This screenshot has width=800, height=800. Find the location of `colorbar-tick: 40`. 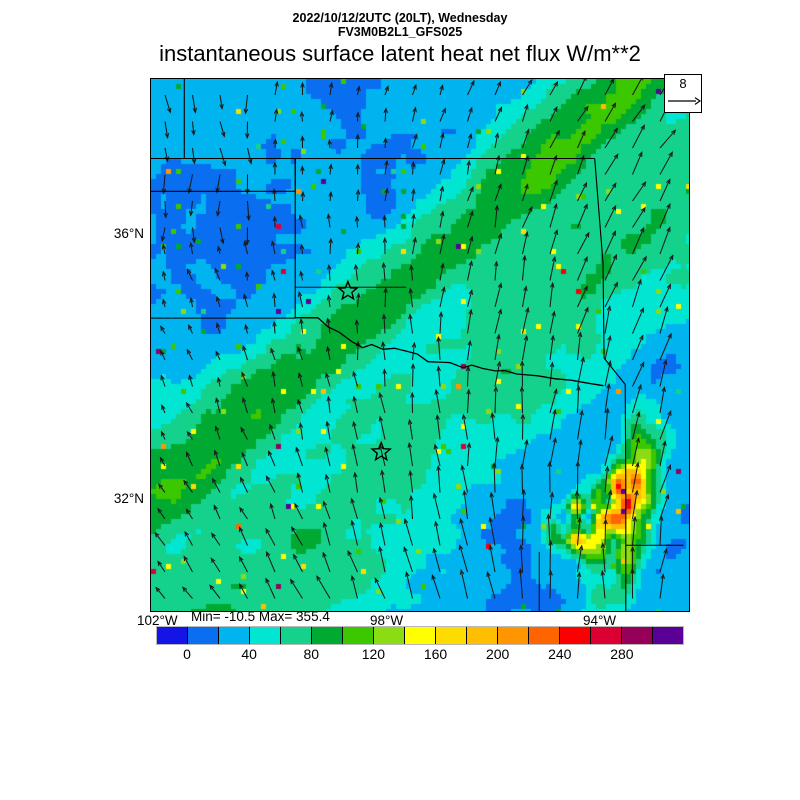

colorbar-tick: 40 is located at coordinates (249, 654).